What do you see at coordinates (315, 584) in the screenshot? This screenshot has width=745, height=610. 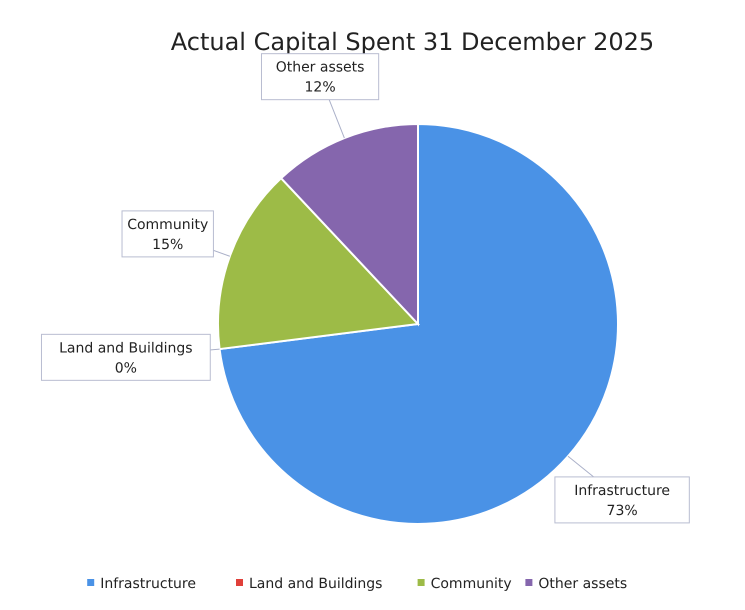 I see `legend-label: Land and Buildings` at bounding box center [315, 584].